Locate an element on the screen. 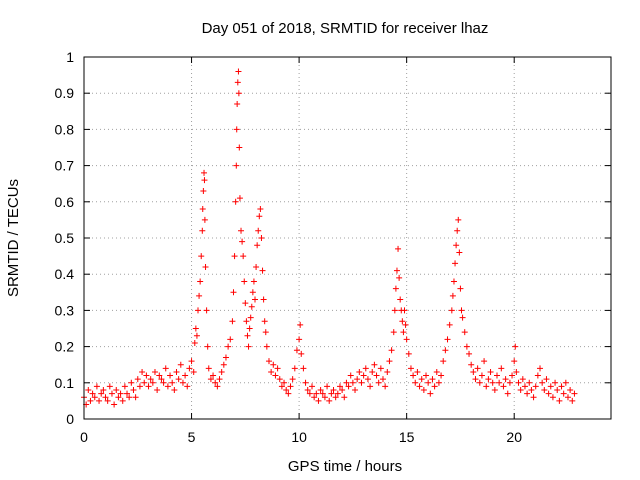 The image size is (640, 480). y-tick-label: 0.3 is located at coordinates (65, 310).